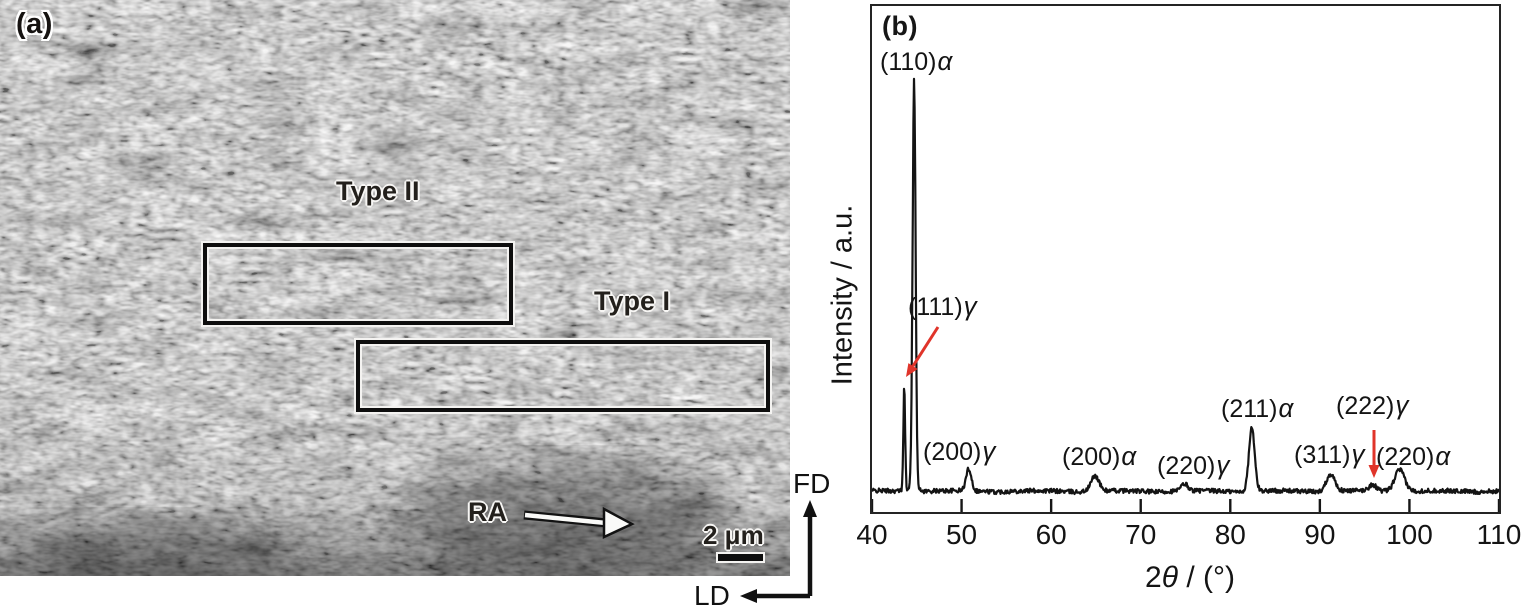  Describe the element at coordinates (487, 512) in the screenshot. I see `ra-label: RA` at that location.